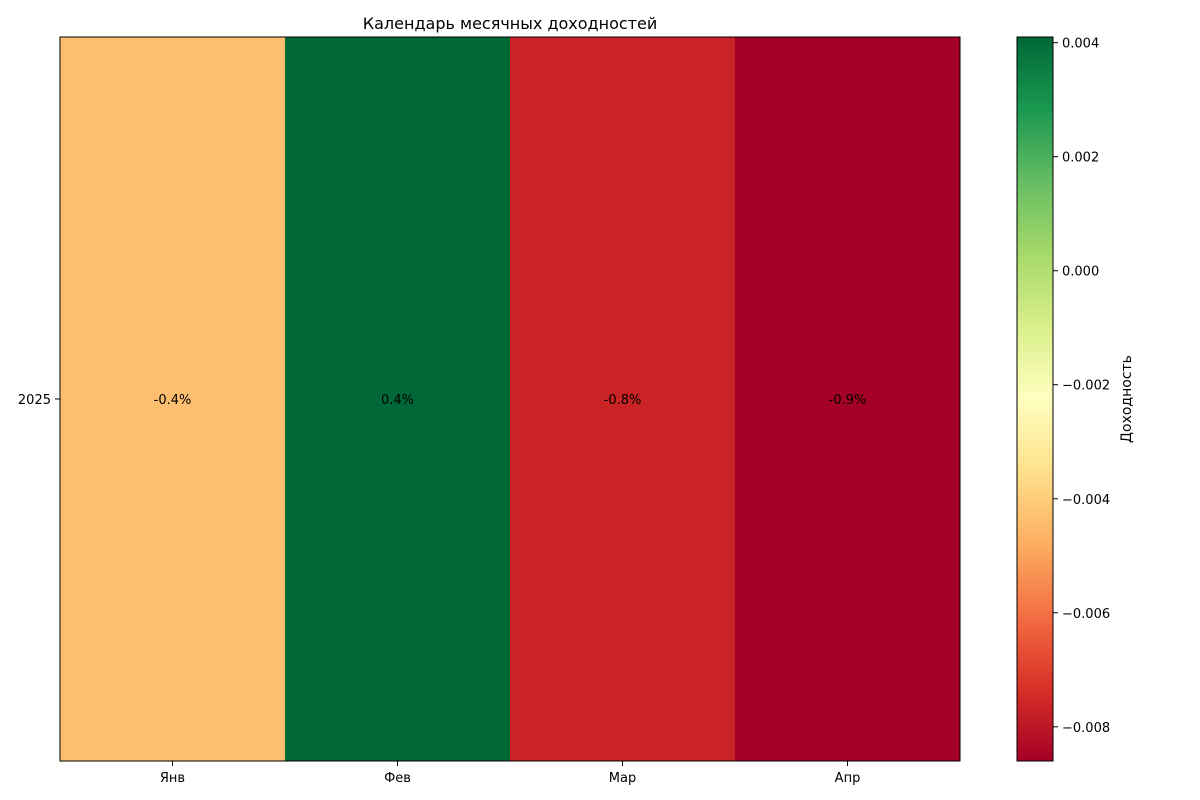 Image resolution: width=1200 pixels, height=800 pixels. Describe the element at coordinates (510, 23) in the screenshot. I see `chart-title: Календарь месячных доходностей` at that location.